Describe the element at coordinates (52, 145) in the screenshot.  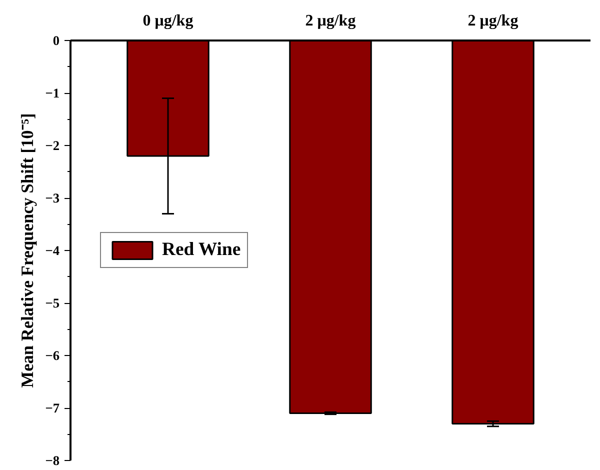
I see `y-tick-label: −2` at that location.